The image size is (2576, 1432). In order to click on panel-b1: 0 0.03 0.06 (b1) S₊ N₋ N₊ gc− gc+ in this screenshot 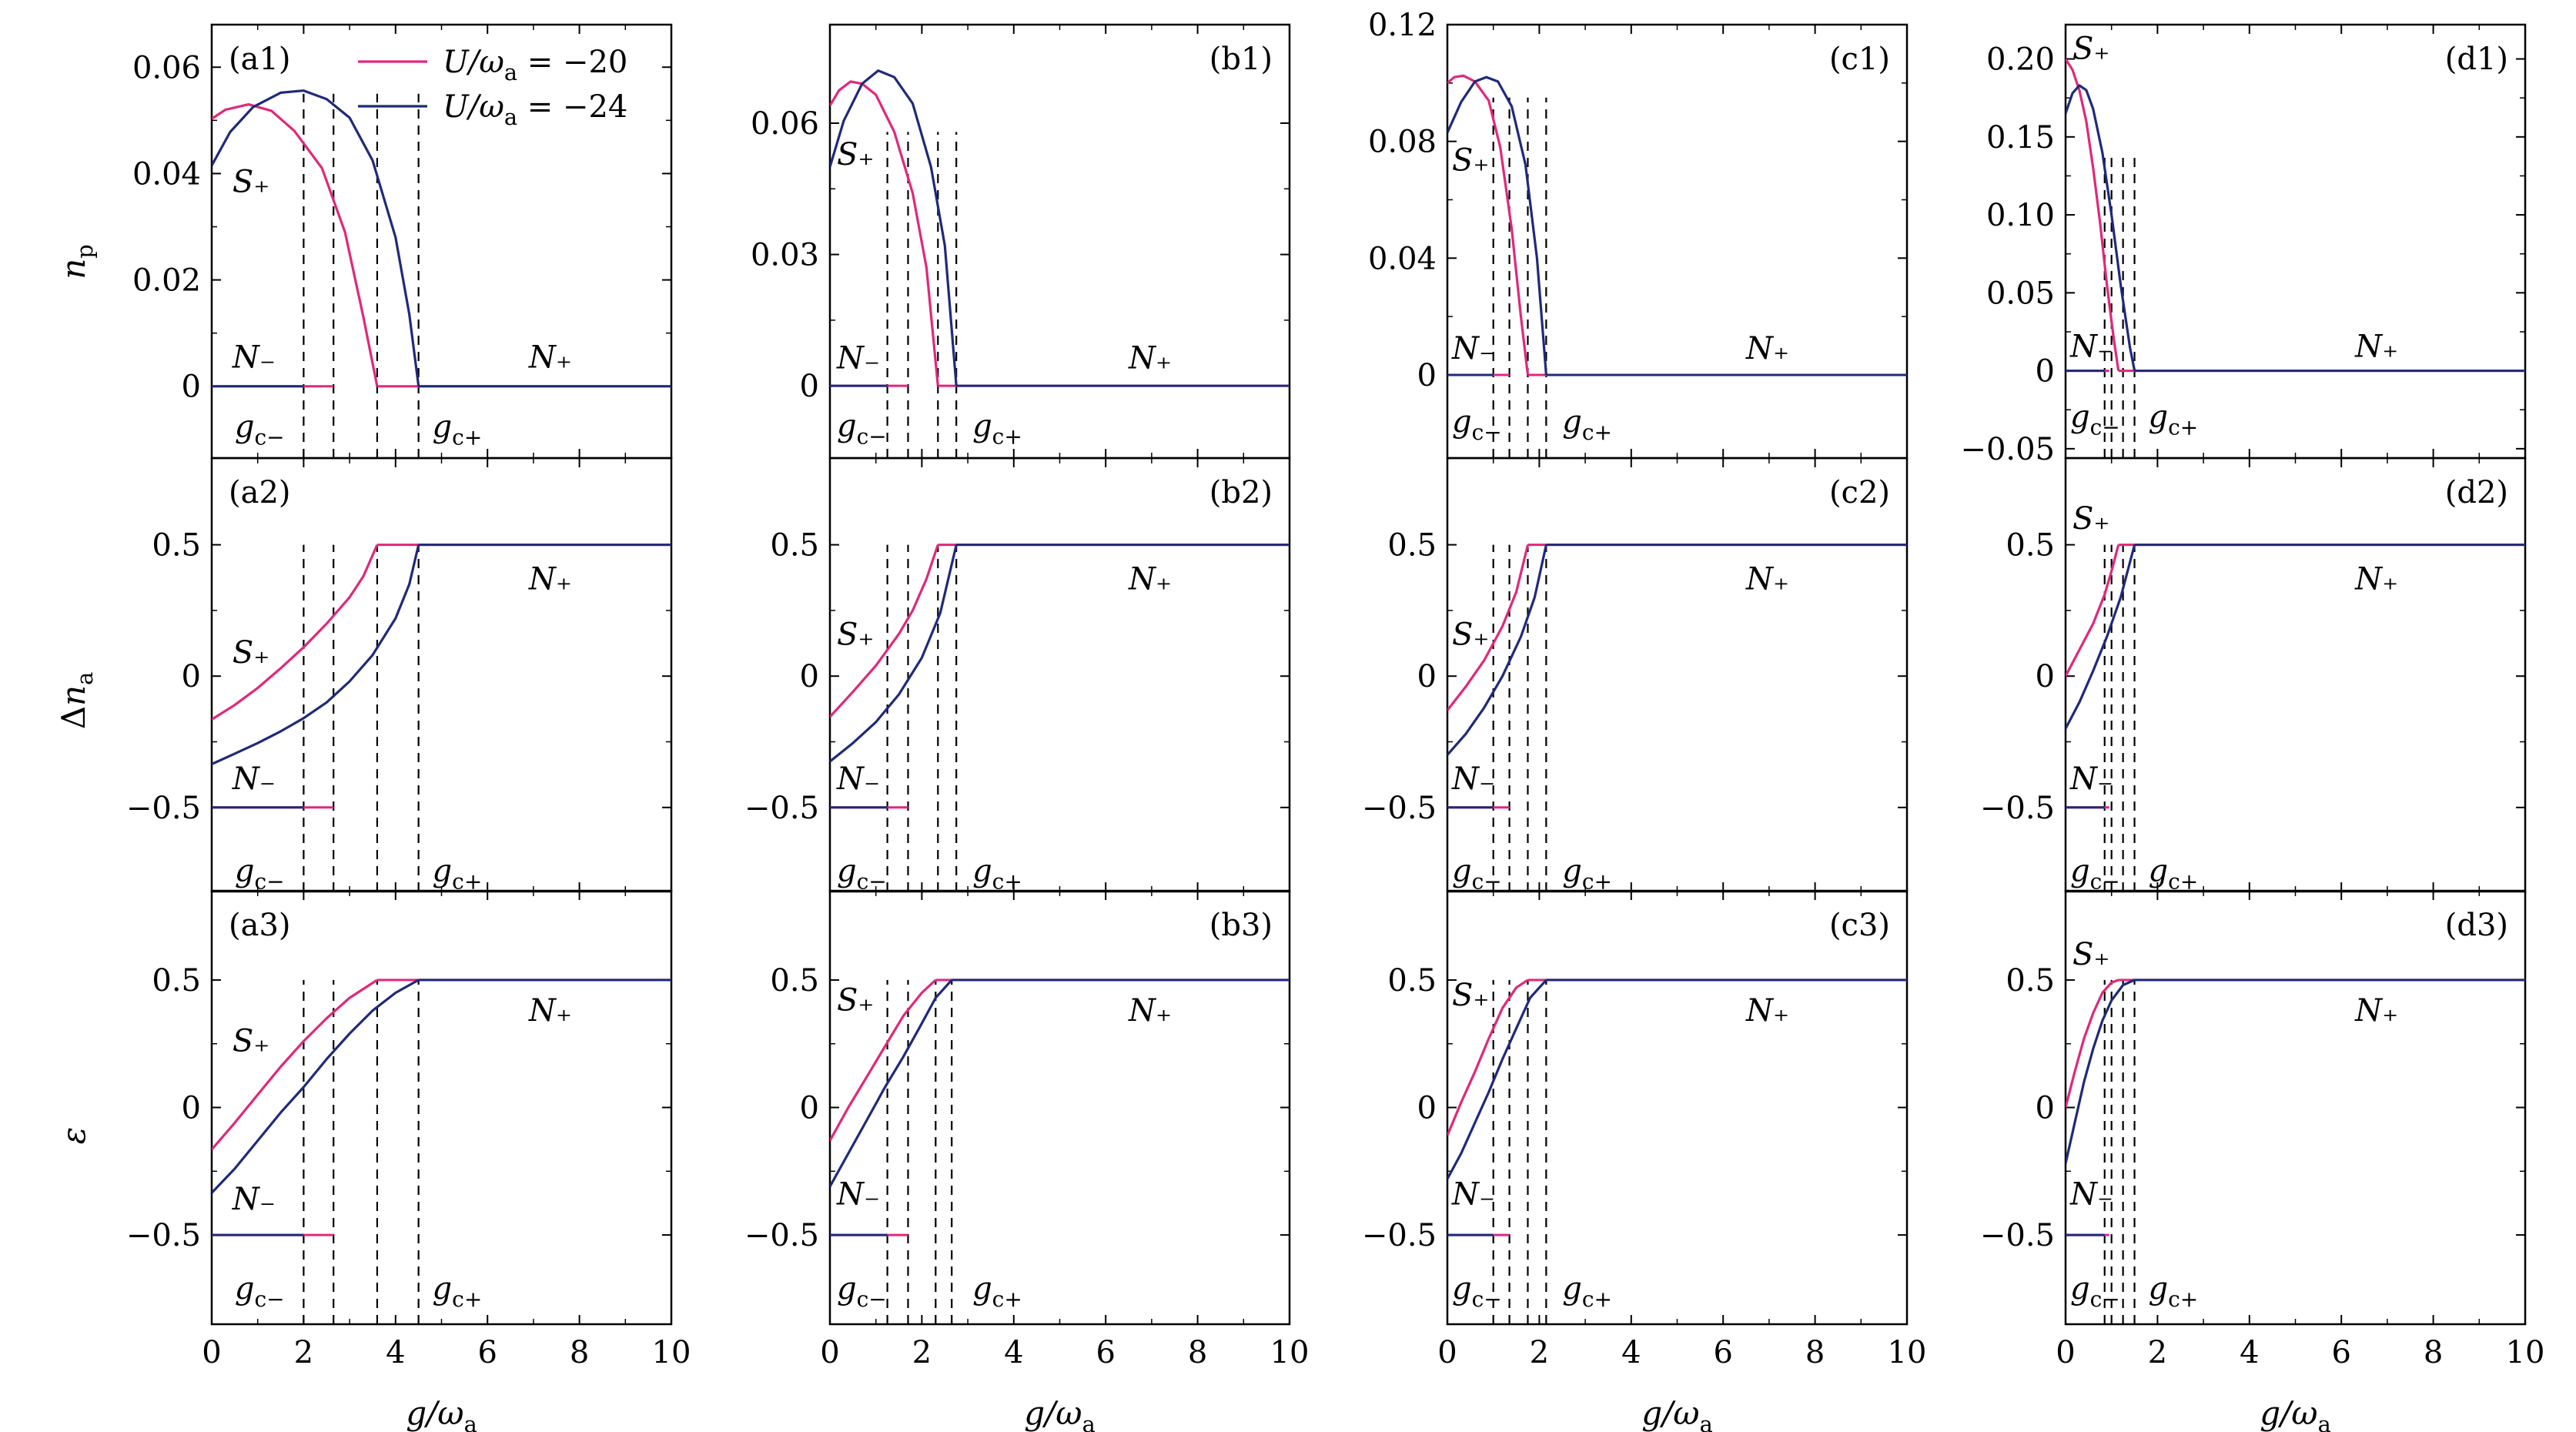, I will do `click(1021, 241)`.